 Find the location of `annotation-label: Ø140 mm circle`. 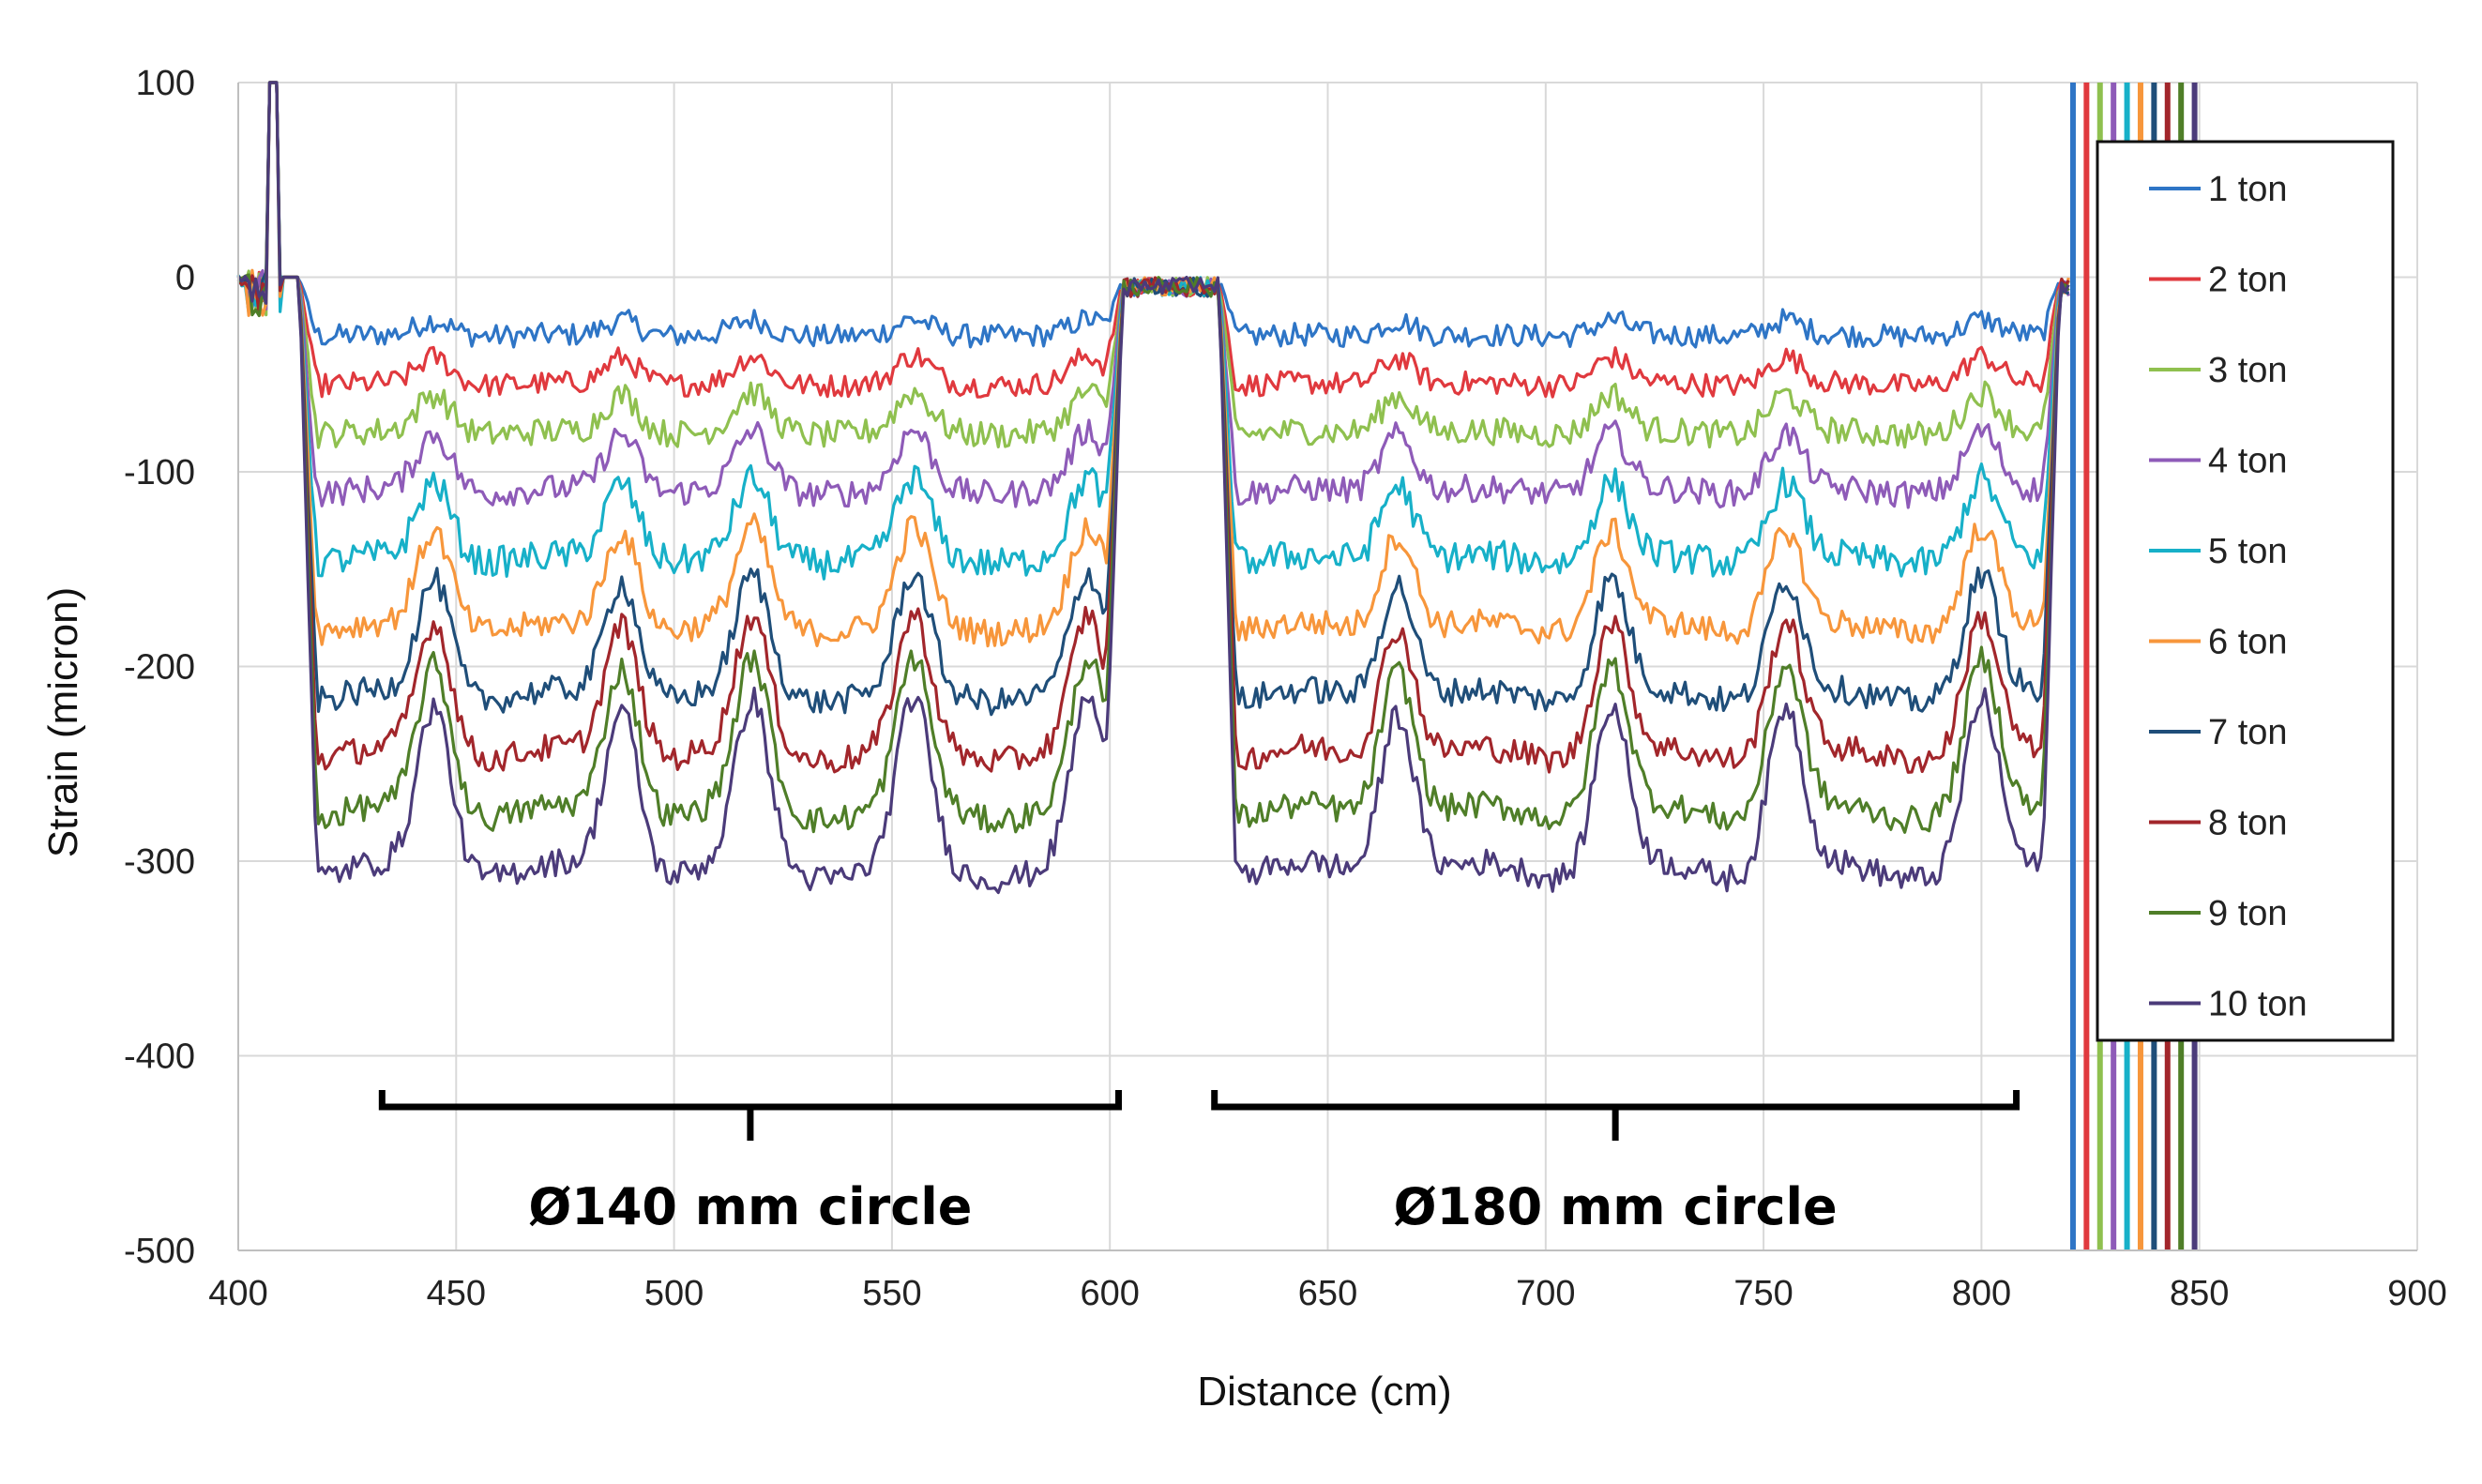

annotation-label: Ø140 mm circle is located at coordinates (750, 1207).